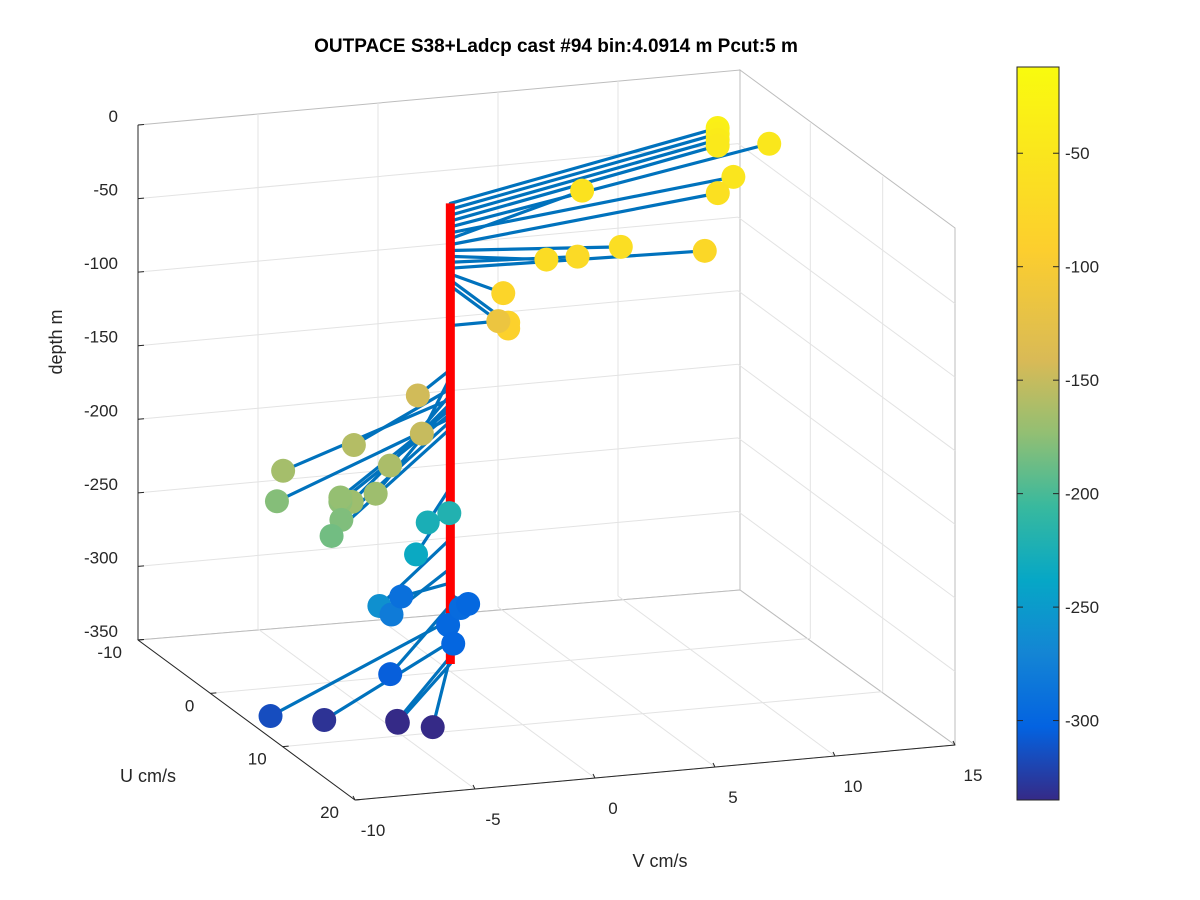 The width and height of the screenshot is (1200, 900). I want to click on colorbar-tick-label: -150, so click(1082, 380).